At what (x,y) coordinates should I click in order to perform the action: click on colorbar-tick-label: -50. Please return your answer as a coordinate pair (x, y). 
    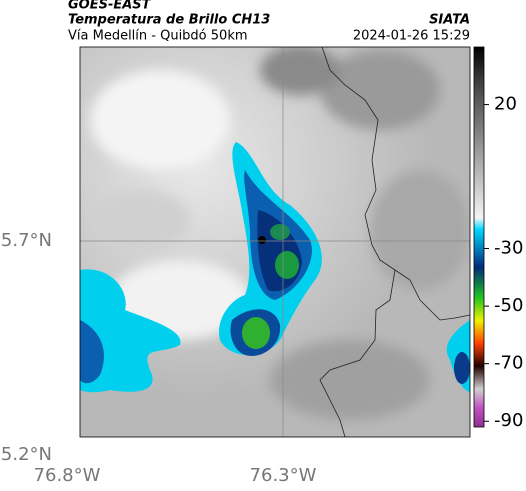
    Looking at the image, I should click on (508, 305).